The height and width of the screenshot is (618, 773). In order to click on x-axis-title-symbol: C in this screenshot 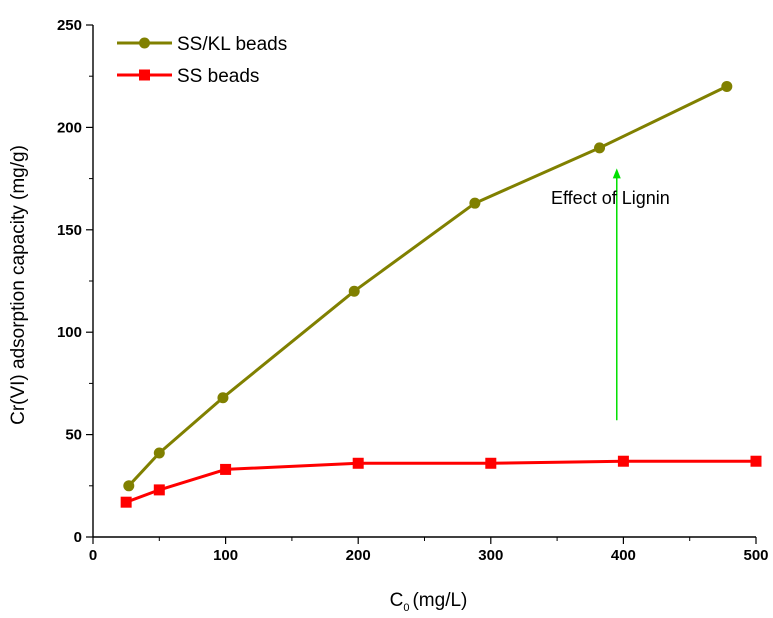, I will do `click(397, 600)`.